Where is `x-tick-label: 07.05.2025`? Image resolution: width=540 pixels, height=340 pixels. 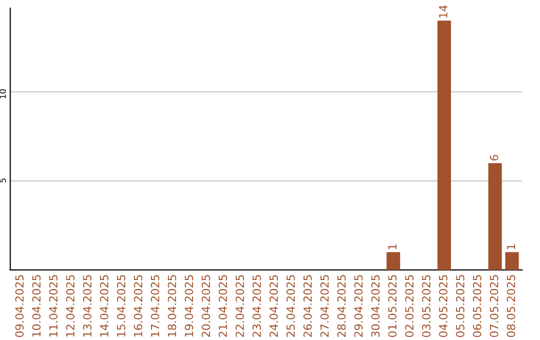
x-tick-label: 07.05.2025 is located at coordinates (494, 306).